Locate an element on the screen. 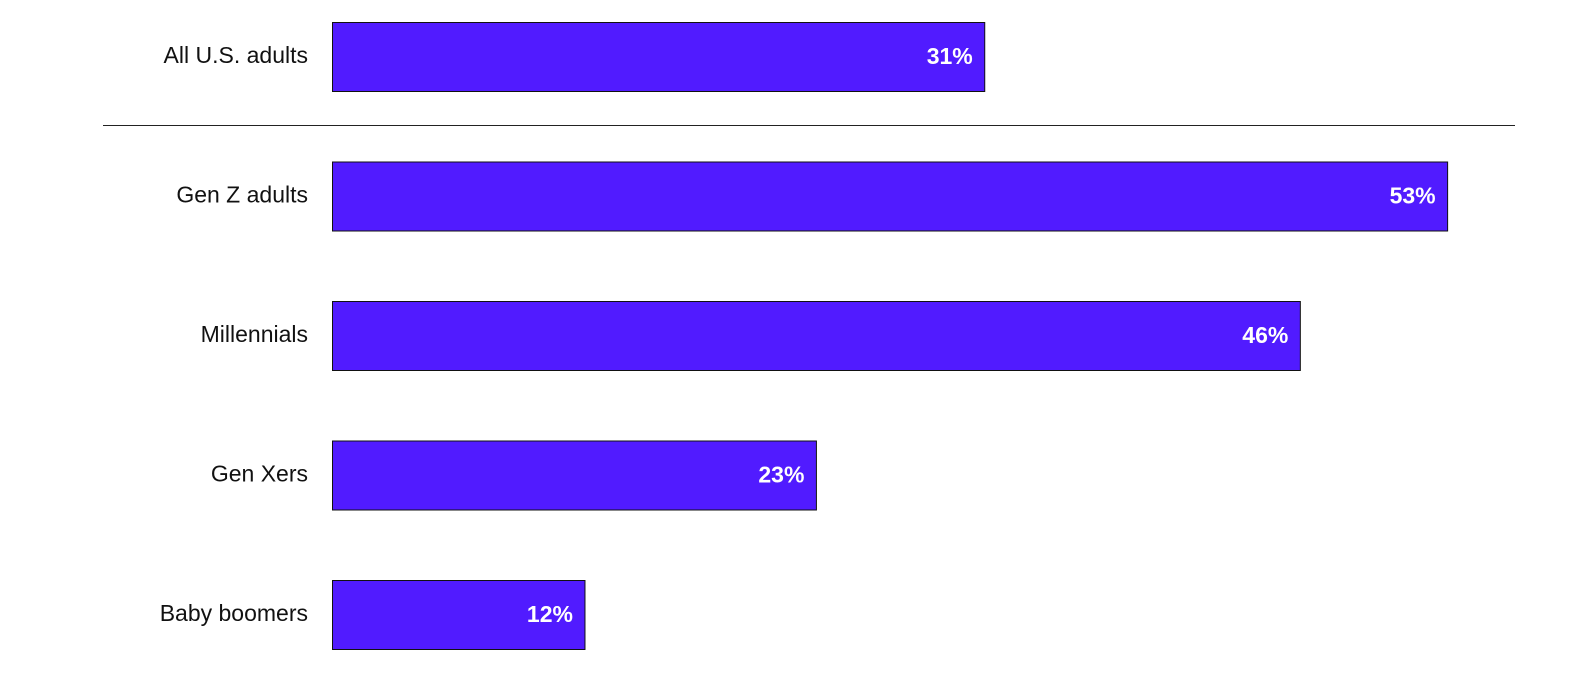 This screenshot has height=692, width=1582. value-label: 31% is located at coordinates (950, 56).